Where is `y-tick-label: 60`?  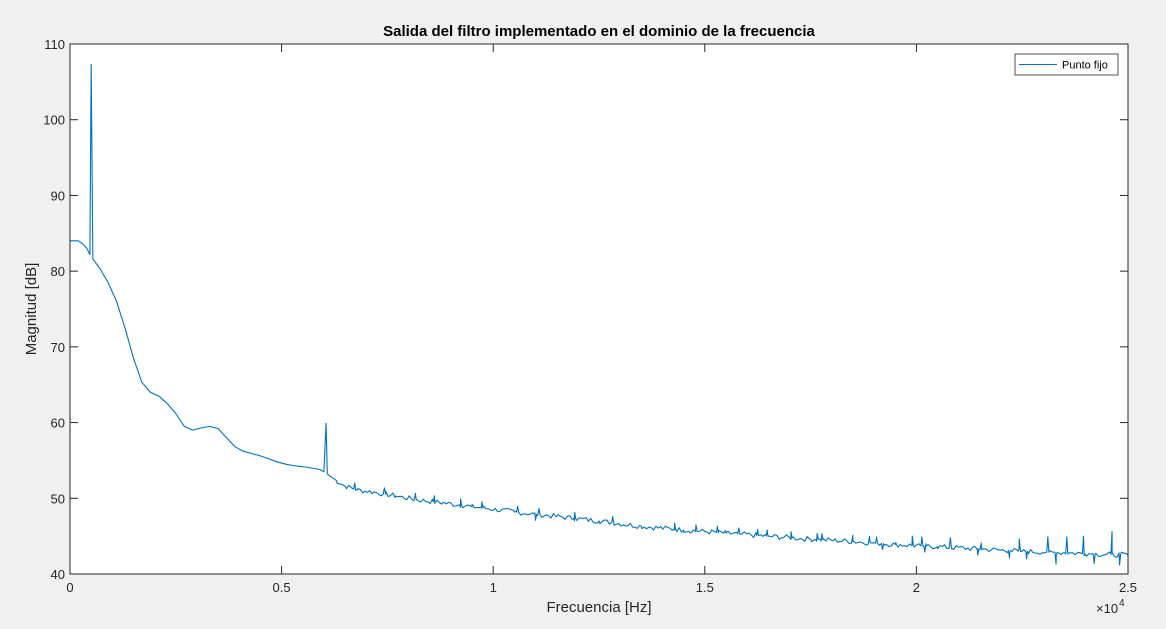
y-tick-label: 60 is located at coordinates (58, 423).